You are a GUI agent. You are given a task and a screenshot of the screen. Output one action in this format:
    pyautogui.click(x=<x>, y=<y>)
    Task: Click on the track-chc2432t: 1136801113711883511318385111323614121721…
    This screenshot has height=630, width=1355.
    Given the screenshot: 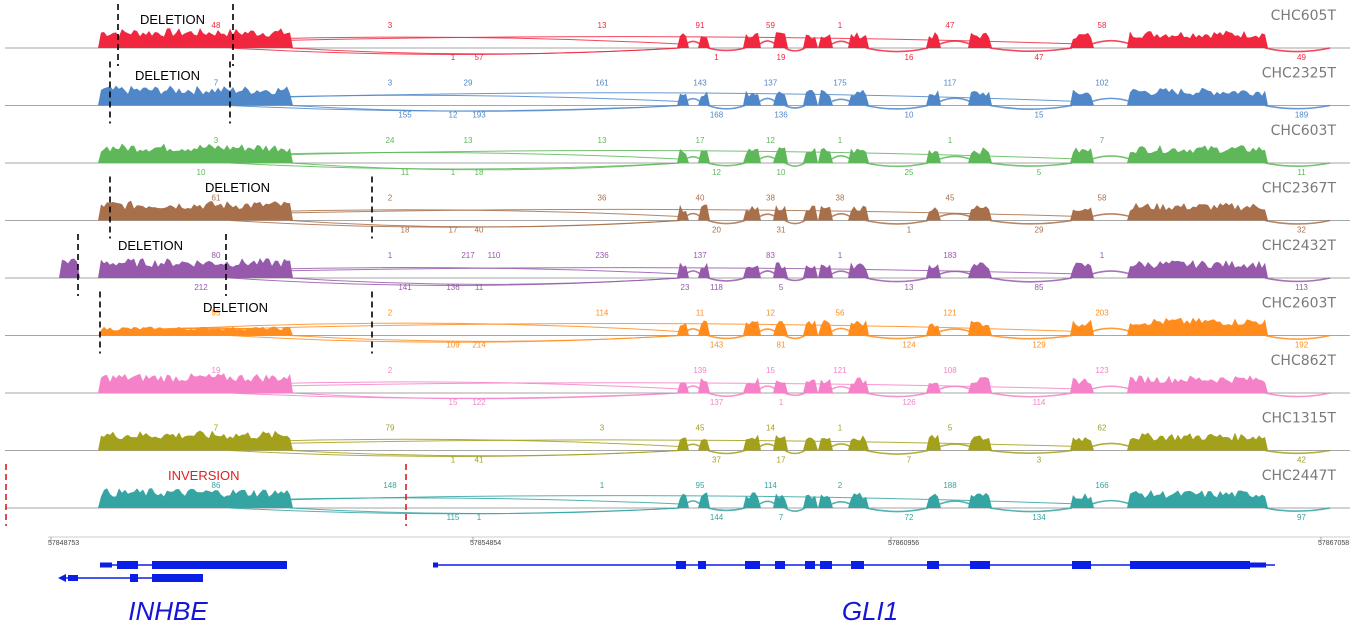 What is the action you would take?
    pyautogui.click(x=677, y=265)
    